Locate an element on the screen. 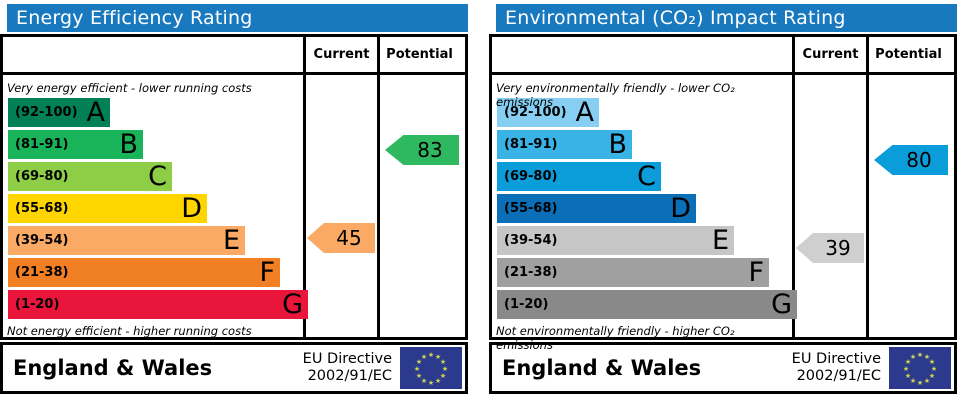 The width and height of the screenshot is (957, 404). potential-rating-arrow: 80 is located at coordinates (911, 160).